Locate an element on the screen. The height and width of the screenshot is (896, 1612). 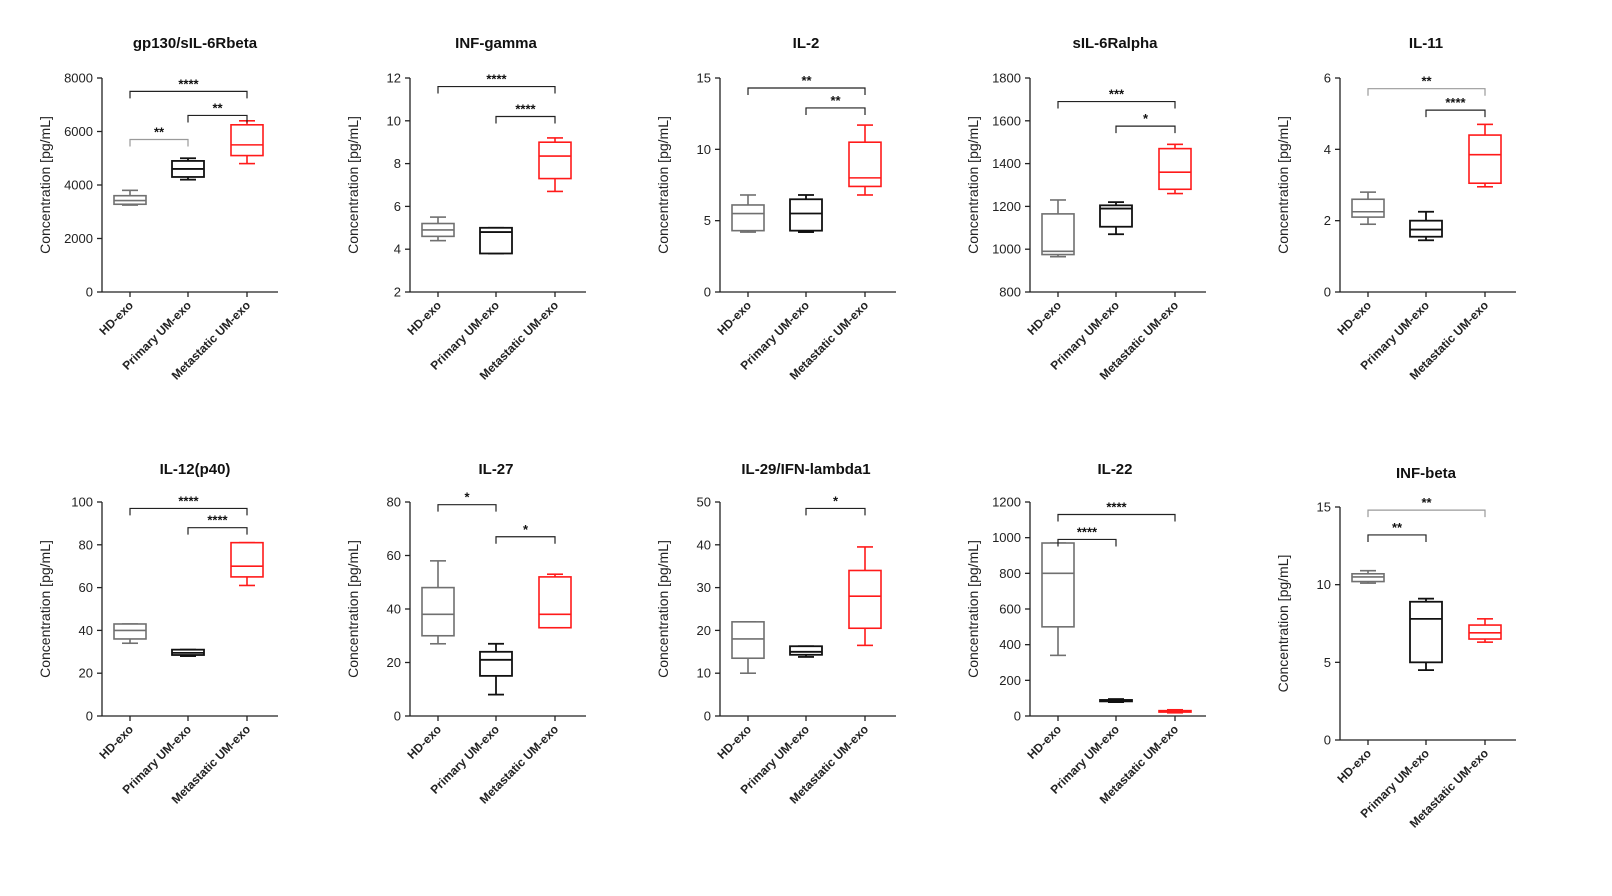
y-tick-label: 4000 is located at coordinates (78, 185).